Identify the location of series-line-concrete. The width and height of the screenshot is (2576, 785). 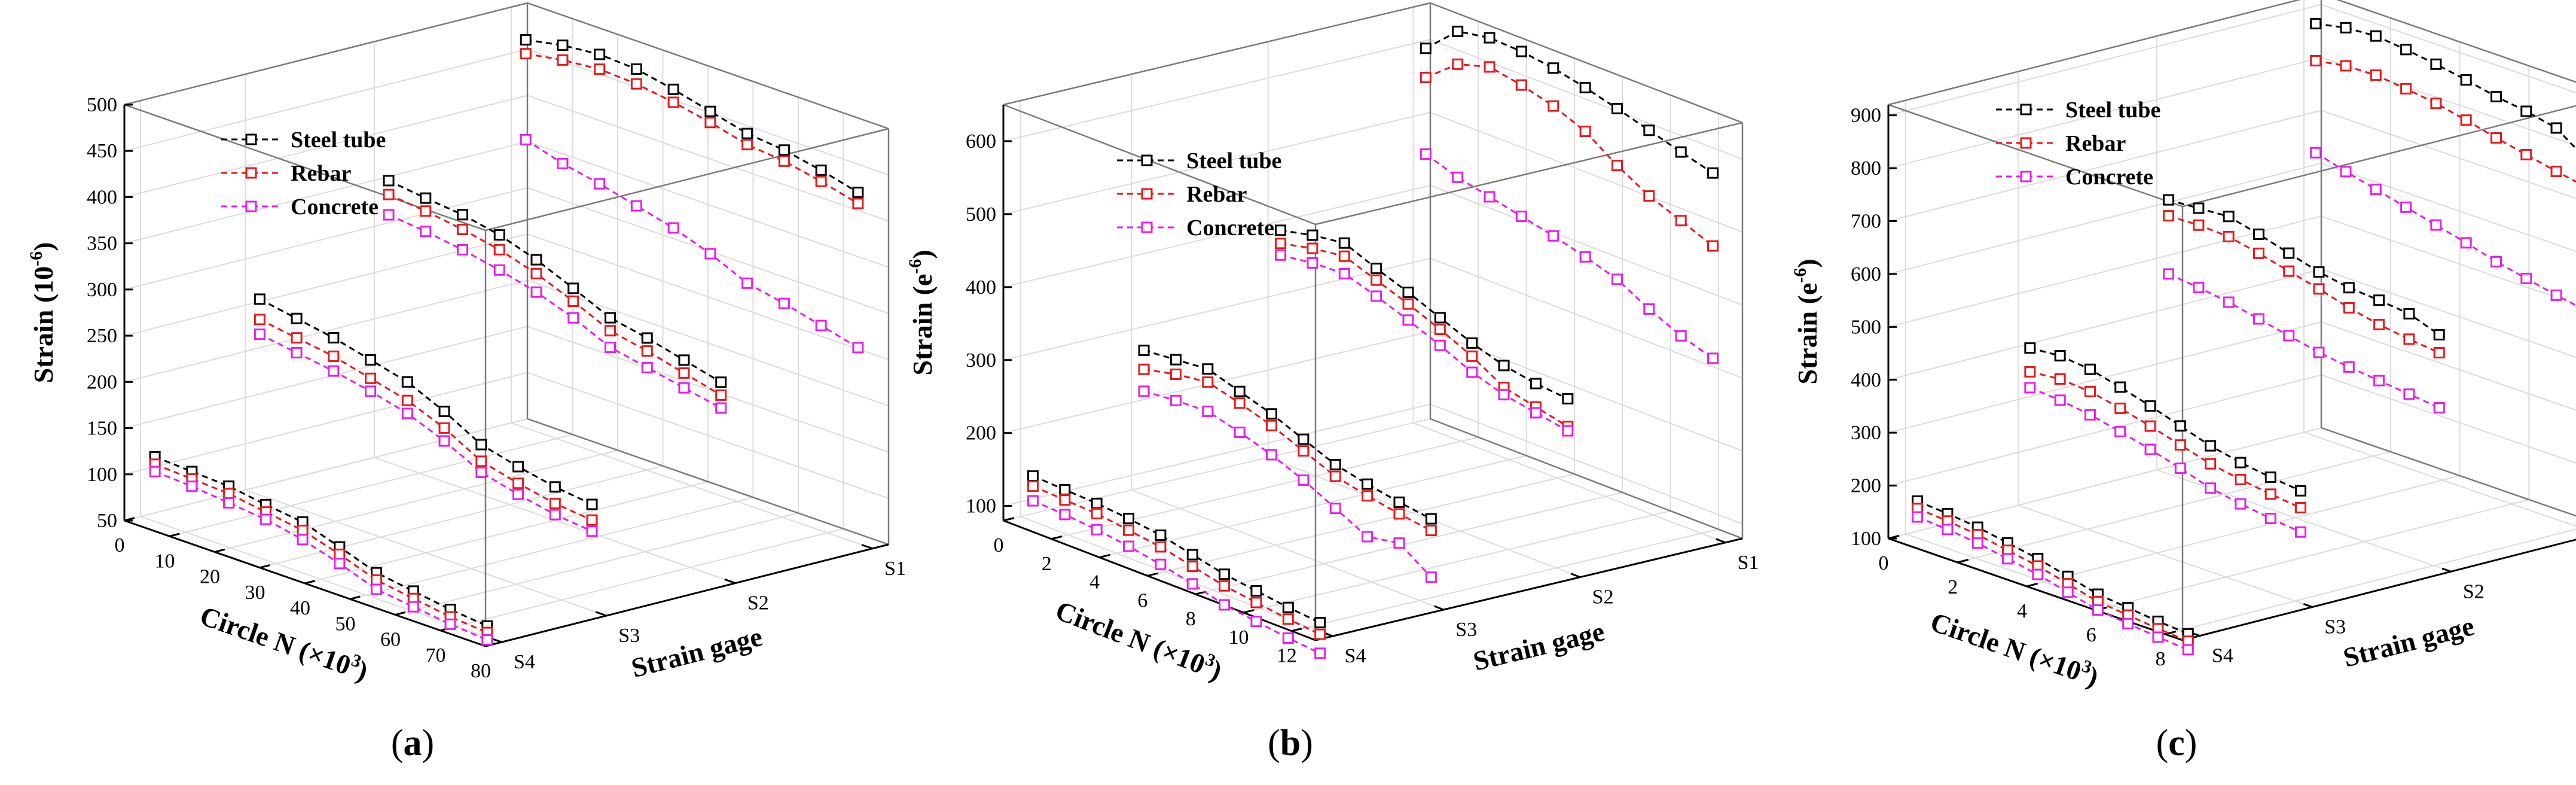
(555, 311).